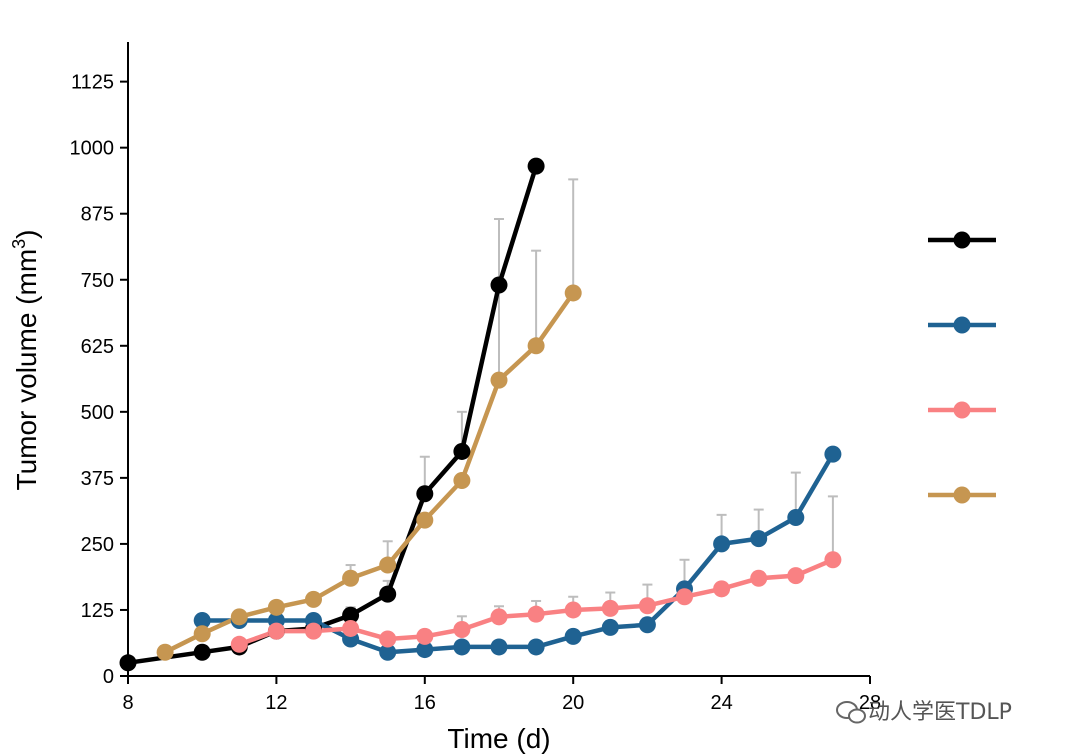 The width and height of the screenshot is (1080, 756). I want to click on legend, so click(962, 367).